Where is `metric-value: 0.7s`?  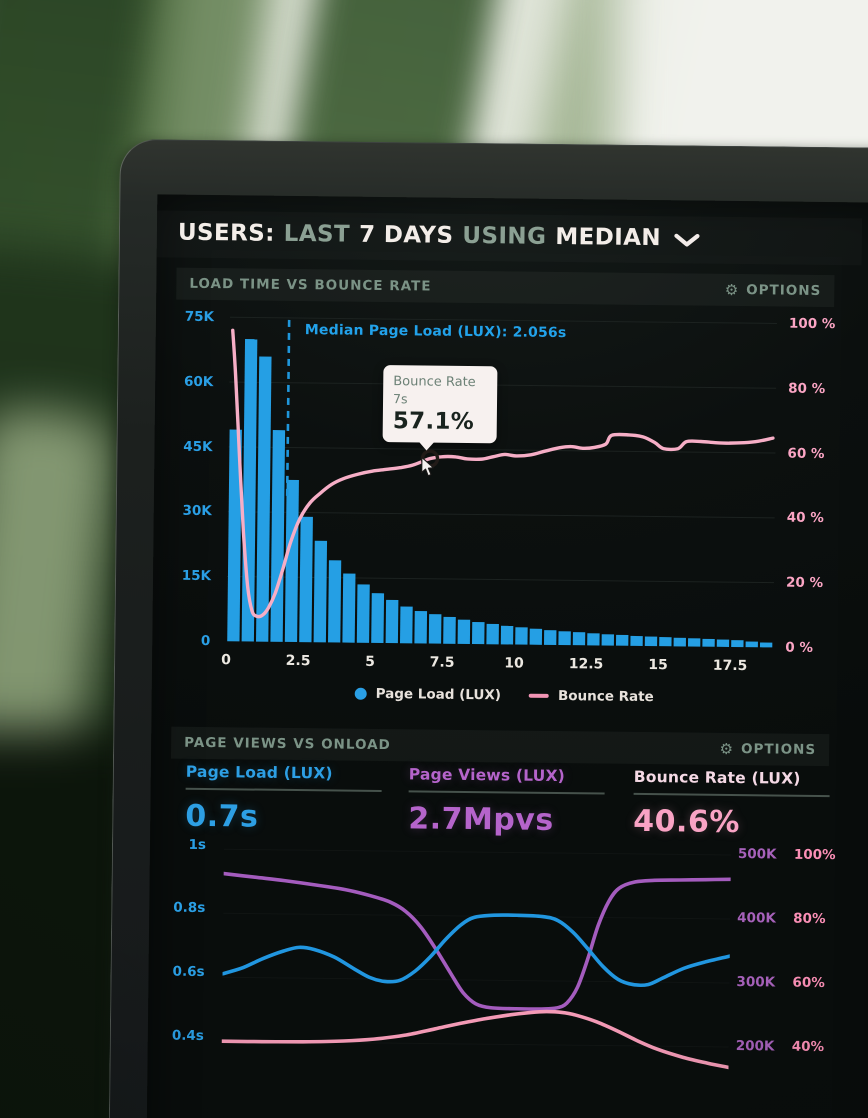 metric-value: 0.7s is located at coordinates (222, 816).